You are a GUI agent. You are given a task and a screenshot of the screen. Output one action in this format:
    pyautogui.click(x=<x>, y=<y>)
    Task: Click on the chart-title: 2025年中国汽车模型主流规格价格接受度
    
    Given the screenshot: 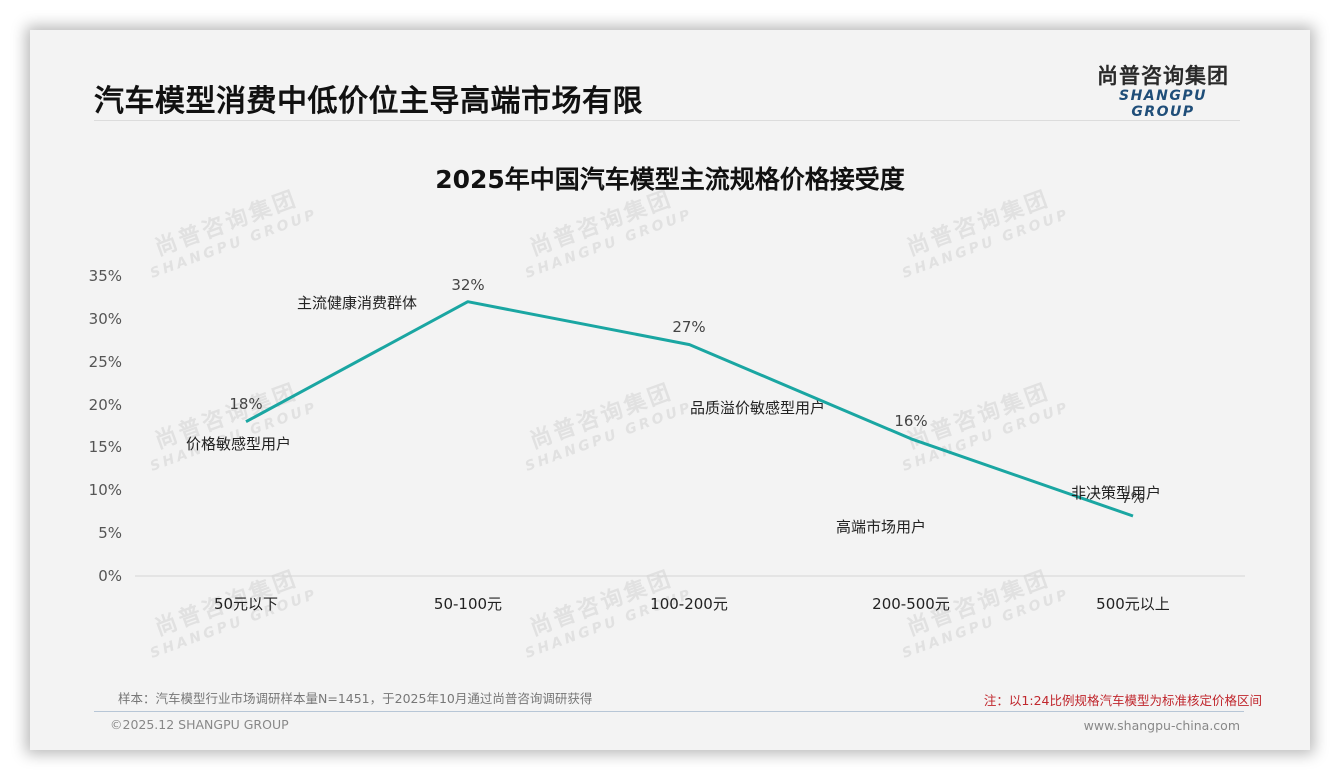 What is the action you would take?
    pyautogui.click(x=670, y=179)
    